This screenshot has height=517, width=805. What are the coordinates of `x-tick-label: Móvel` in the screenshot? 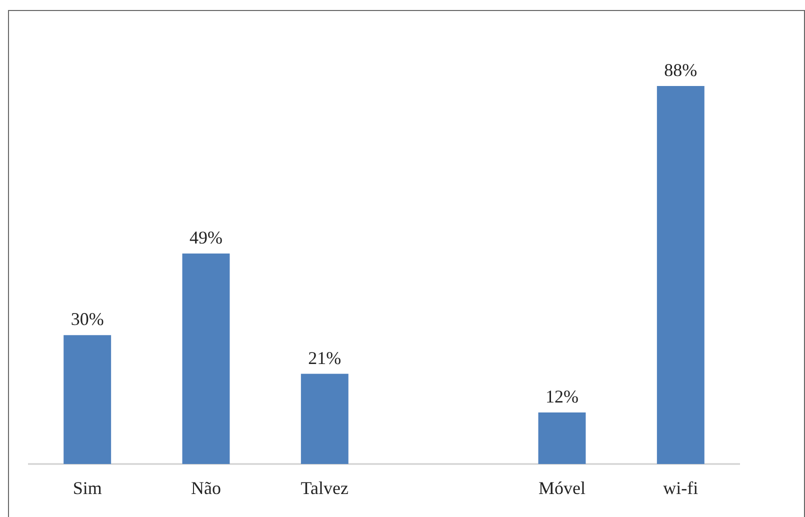 It's located at (562, 488).